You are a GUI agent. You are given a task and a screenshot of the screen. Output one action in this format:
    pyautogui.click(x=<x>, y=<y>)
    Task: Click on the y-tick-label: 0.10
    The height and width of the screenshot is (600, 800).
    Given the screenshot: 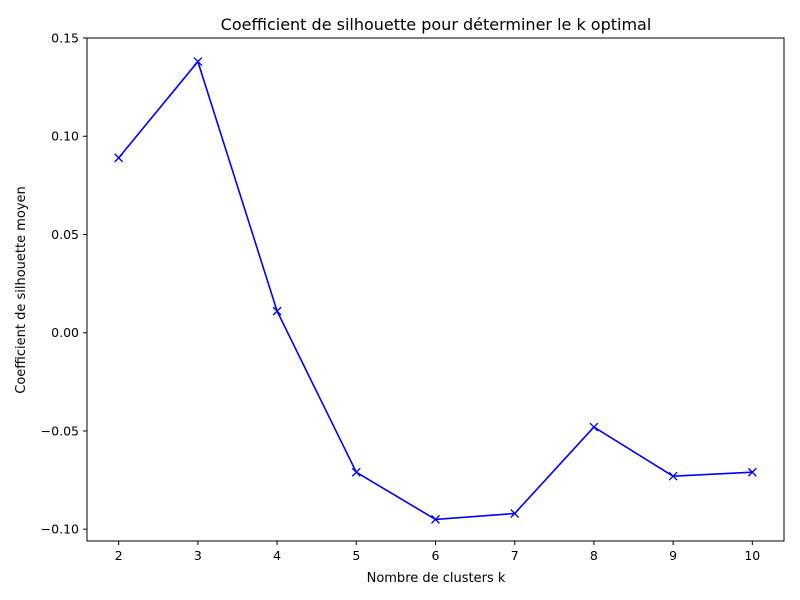 What is the action you would take?
    pyautogui.click(x=65, y=136)
    